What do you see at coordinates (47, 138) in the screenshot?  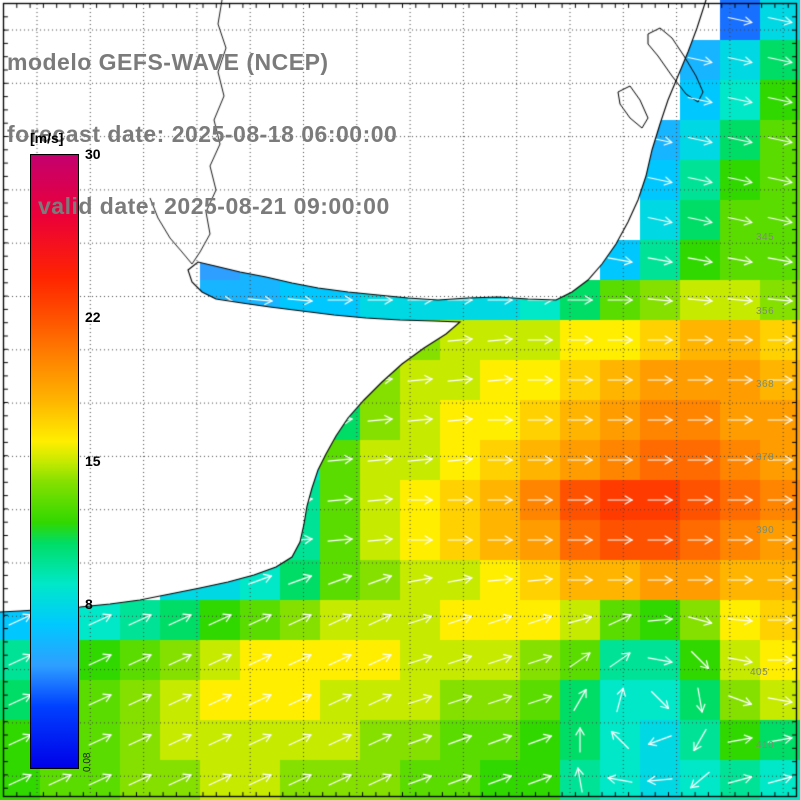 I see `legend-unit-label: [m/s]` at bounding box center [47, 138].